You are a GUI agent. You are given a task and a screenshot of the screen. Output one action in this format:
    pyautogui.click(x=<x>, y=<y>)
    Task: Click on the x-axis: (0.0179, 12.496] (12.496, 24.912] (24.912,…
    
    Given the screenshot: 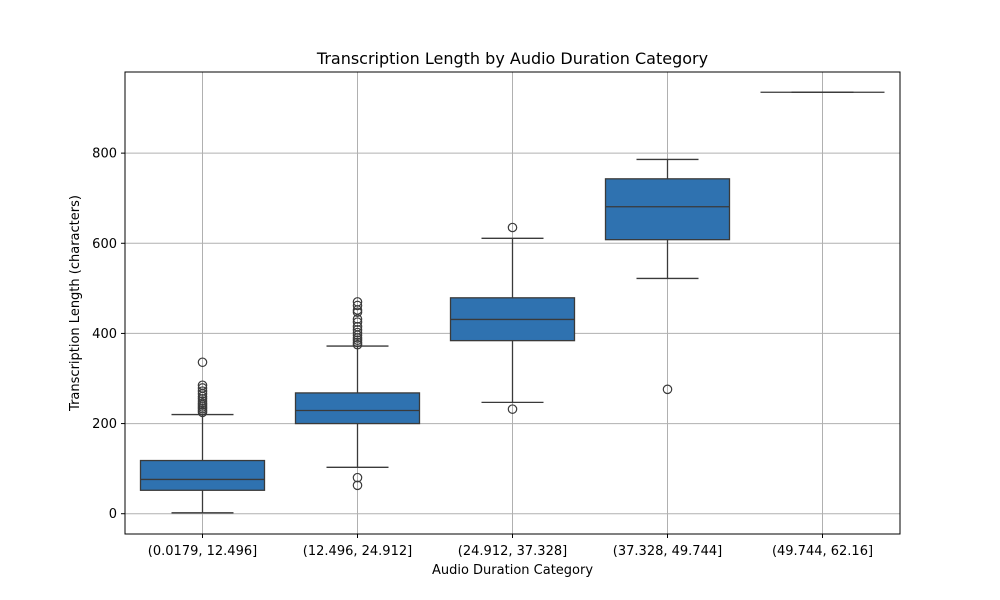 What is the action you would take?
    pyautogui.click(x=510, y=546)
    